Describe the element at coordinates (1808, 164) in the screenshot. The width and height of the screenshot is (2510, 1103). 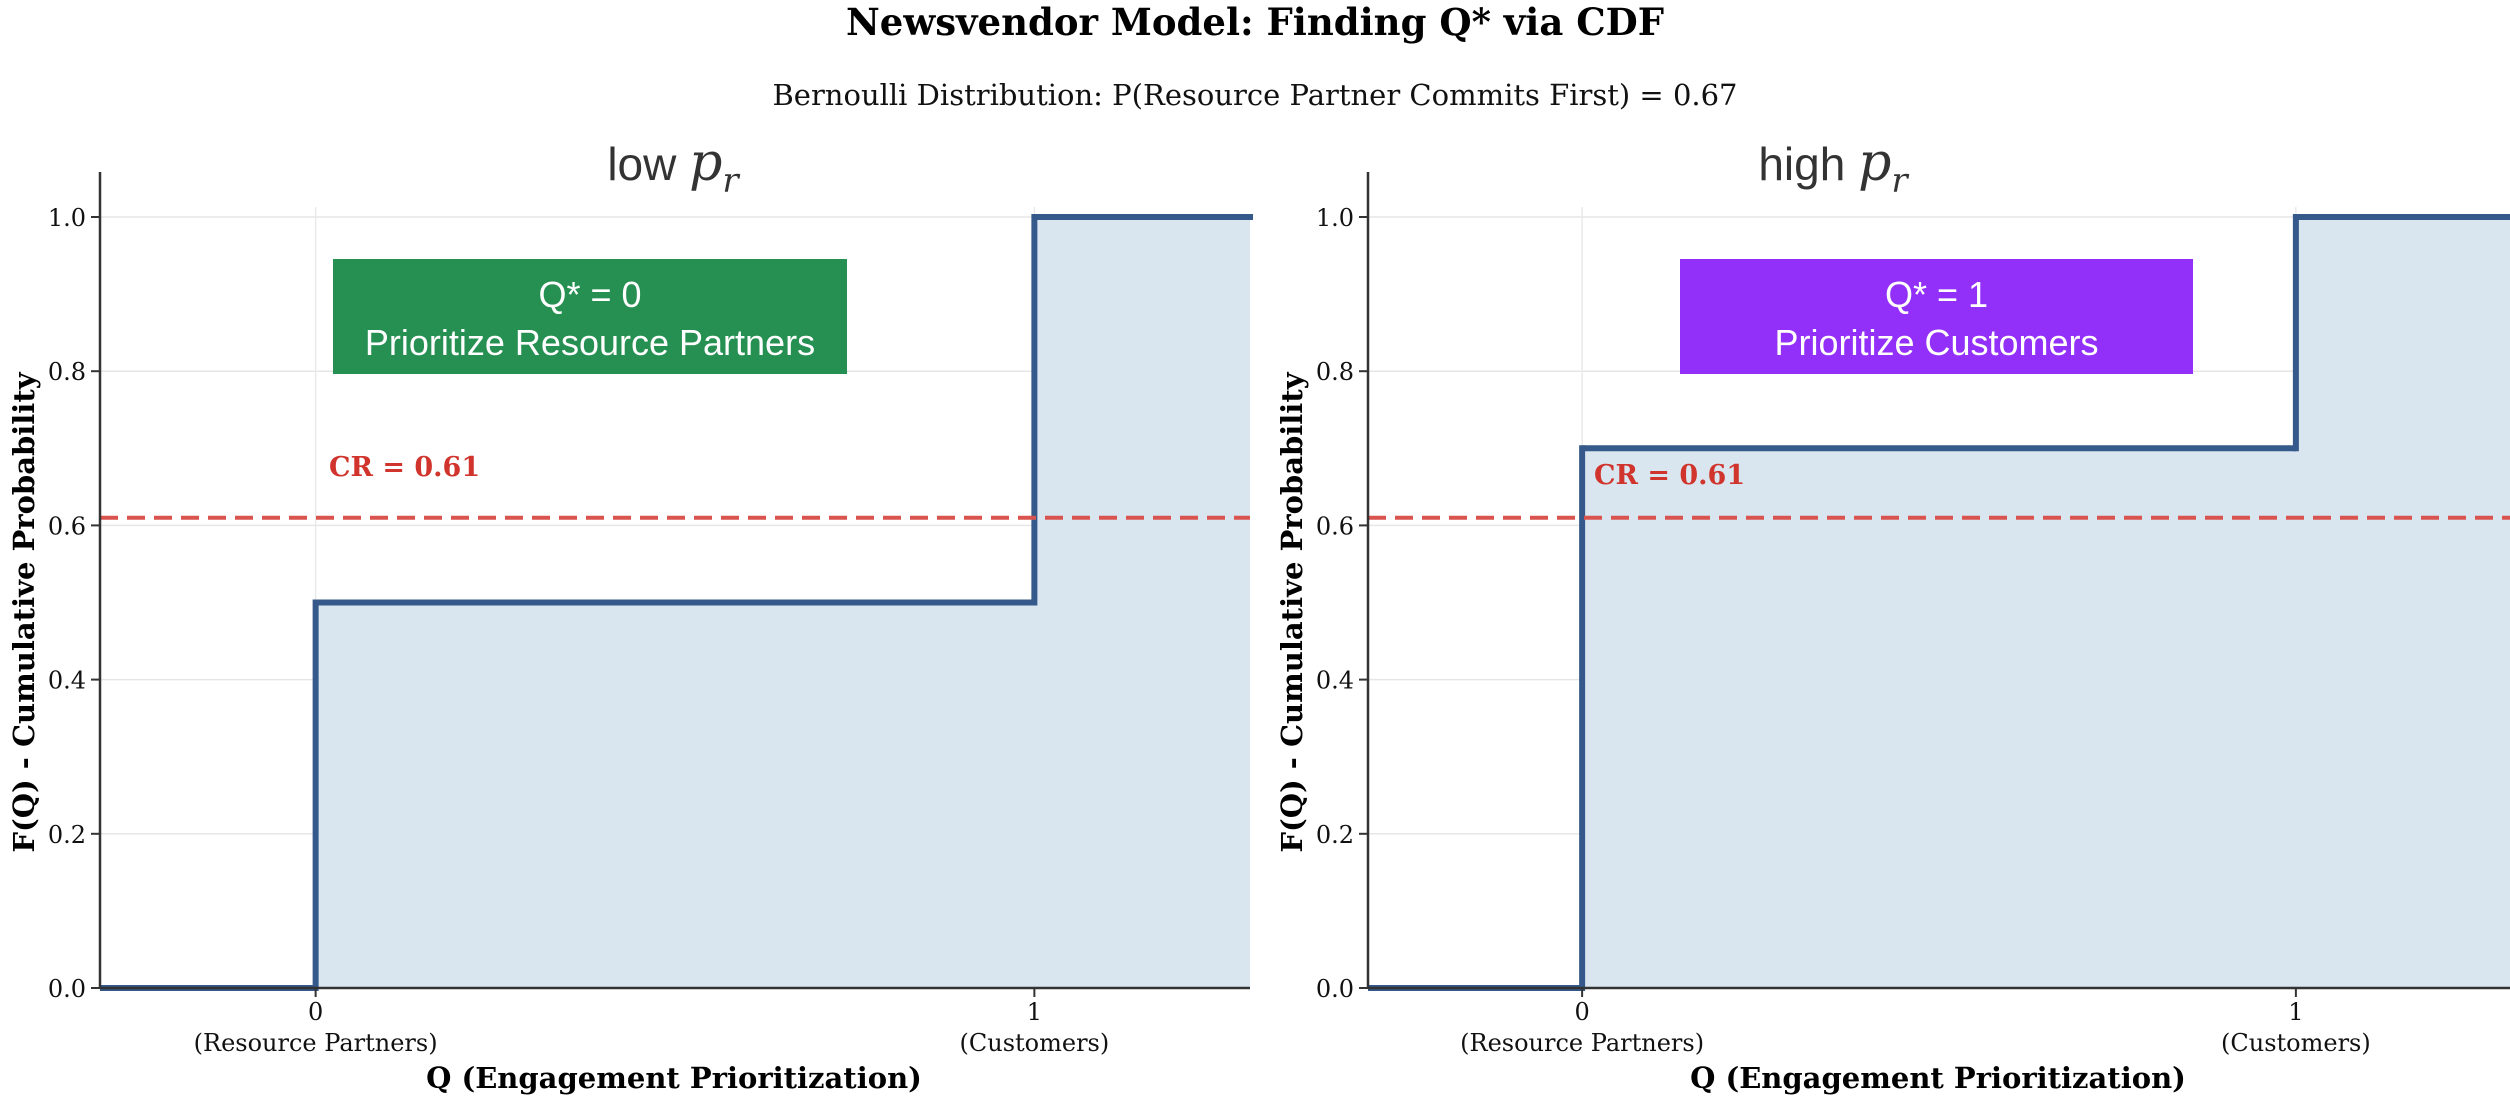
I see `panel-title-text: high` at that location.